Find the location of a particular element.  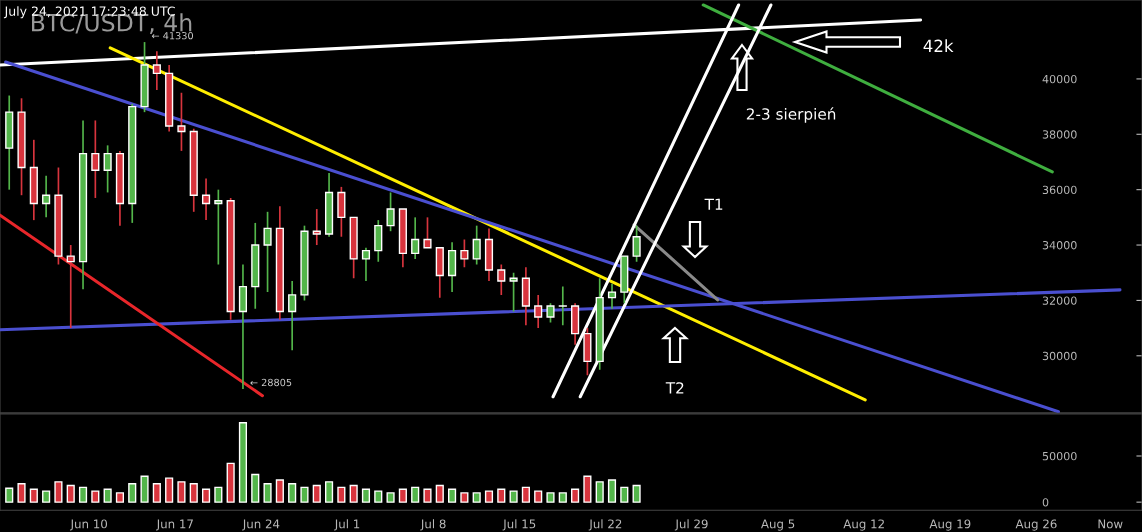

x-tick-label: Aug 19 is located at coordinates (950, 525).